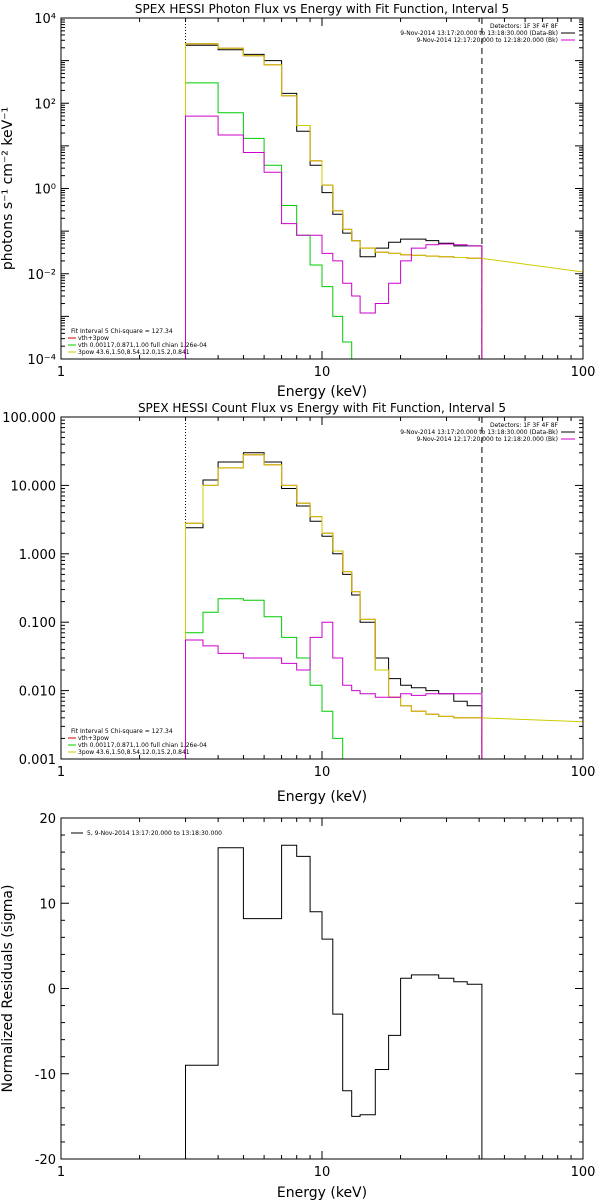 This screenshot has width=600, height=1200. What do you see at coordinates (41, 275) in the screenshot?
I see `y-tick-label: 10⁻²` at bounding box center [41, 275].